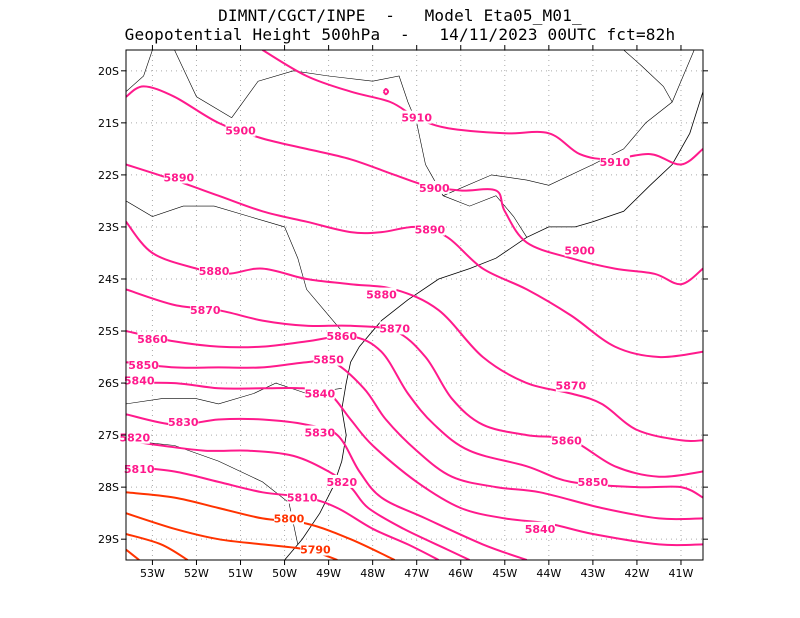  What do you see at coordinates (108, 71) in the screenshot?
I see `lat-tick-label: 20S` at bounding box center [108, 71].